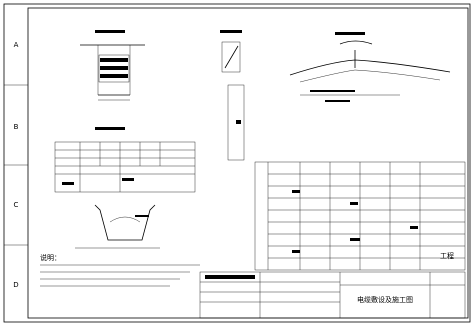 Image resolution: width=474 pixels, height=333 pixels. I want to click on row-label: D, so click(15, 285).